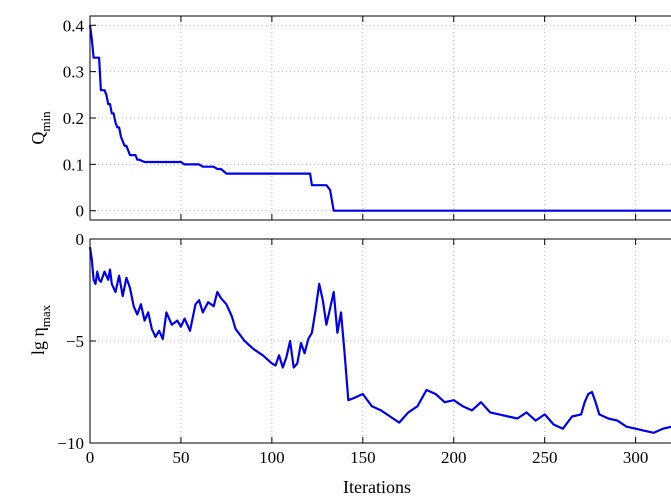 The image size is (671, 498). I want to click on bottom-y-tick-labels: −10 −5 0, so click(70, 341).